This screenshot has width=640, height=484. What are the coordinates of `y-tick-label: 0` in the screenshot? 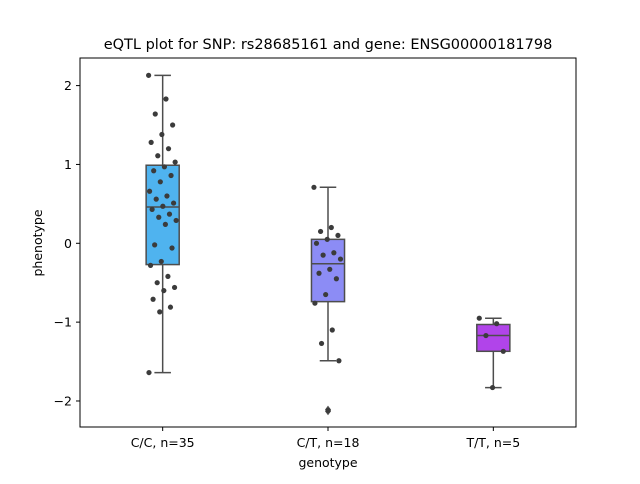 It's located at (68, 243).